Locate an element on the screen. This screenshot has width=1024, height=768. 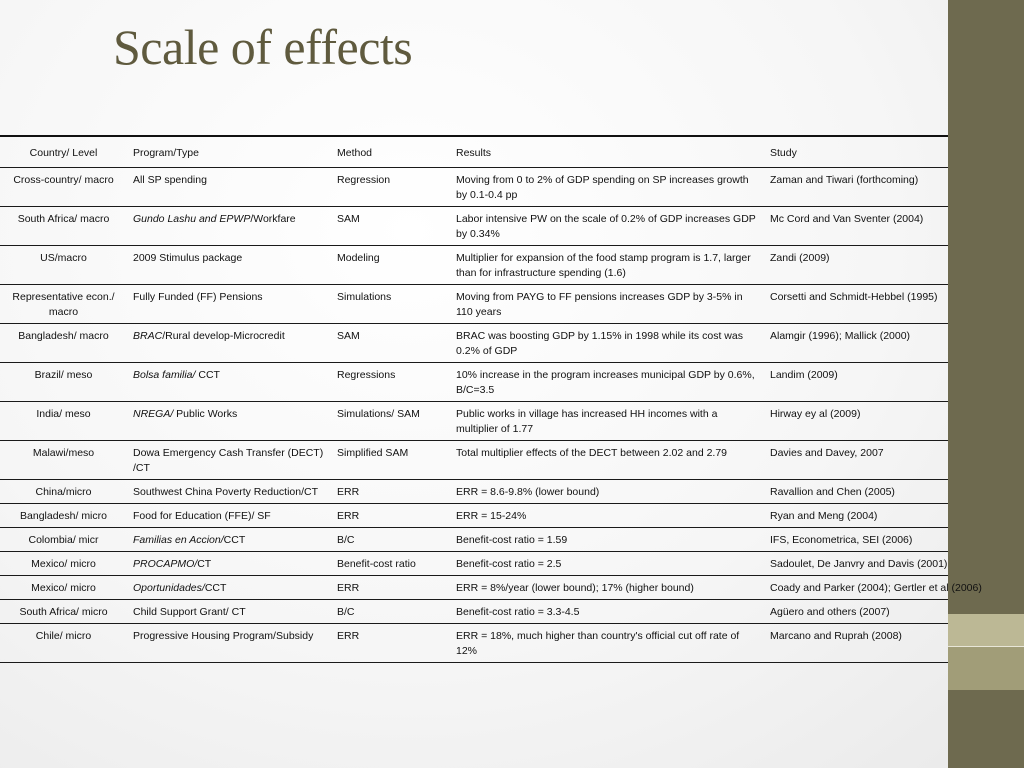
cell-study: Mc Cord and Van Sventer (2004) is located at coordinates (847, 219).